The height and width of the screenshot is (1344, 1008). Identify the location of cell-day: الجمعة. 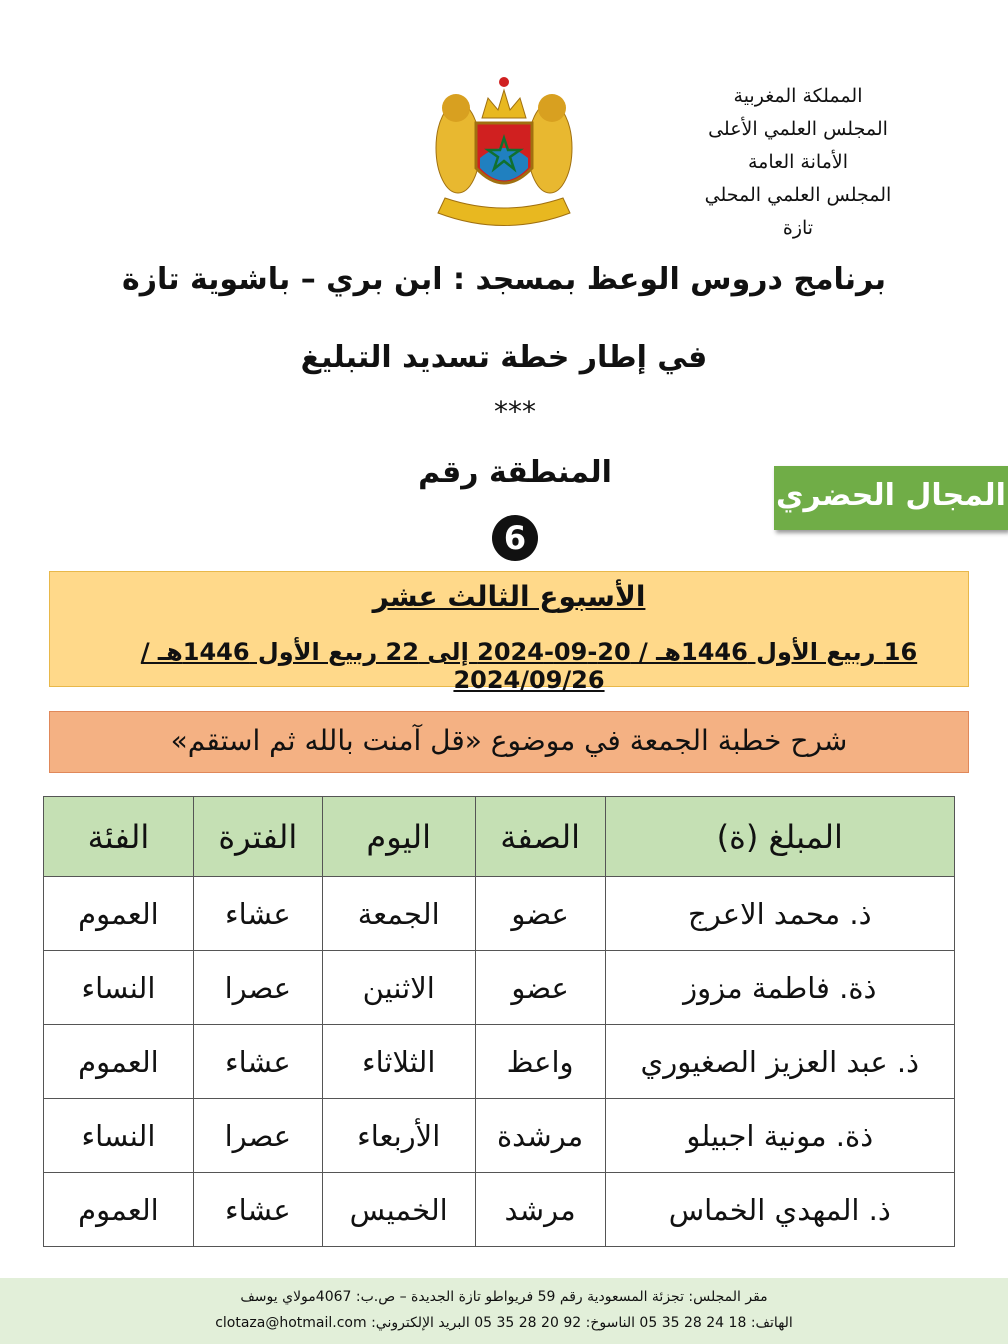
(398, 913).